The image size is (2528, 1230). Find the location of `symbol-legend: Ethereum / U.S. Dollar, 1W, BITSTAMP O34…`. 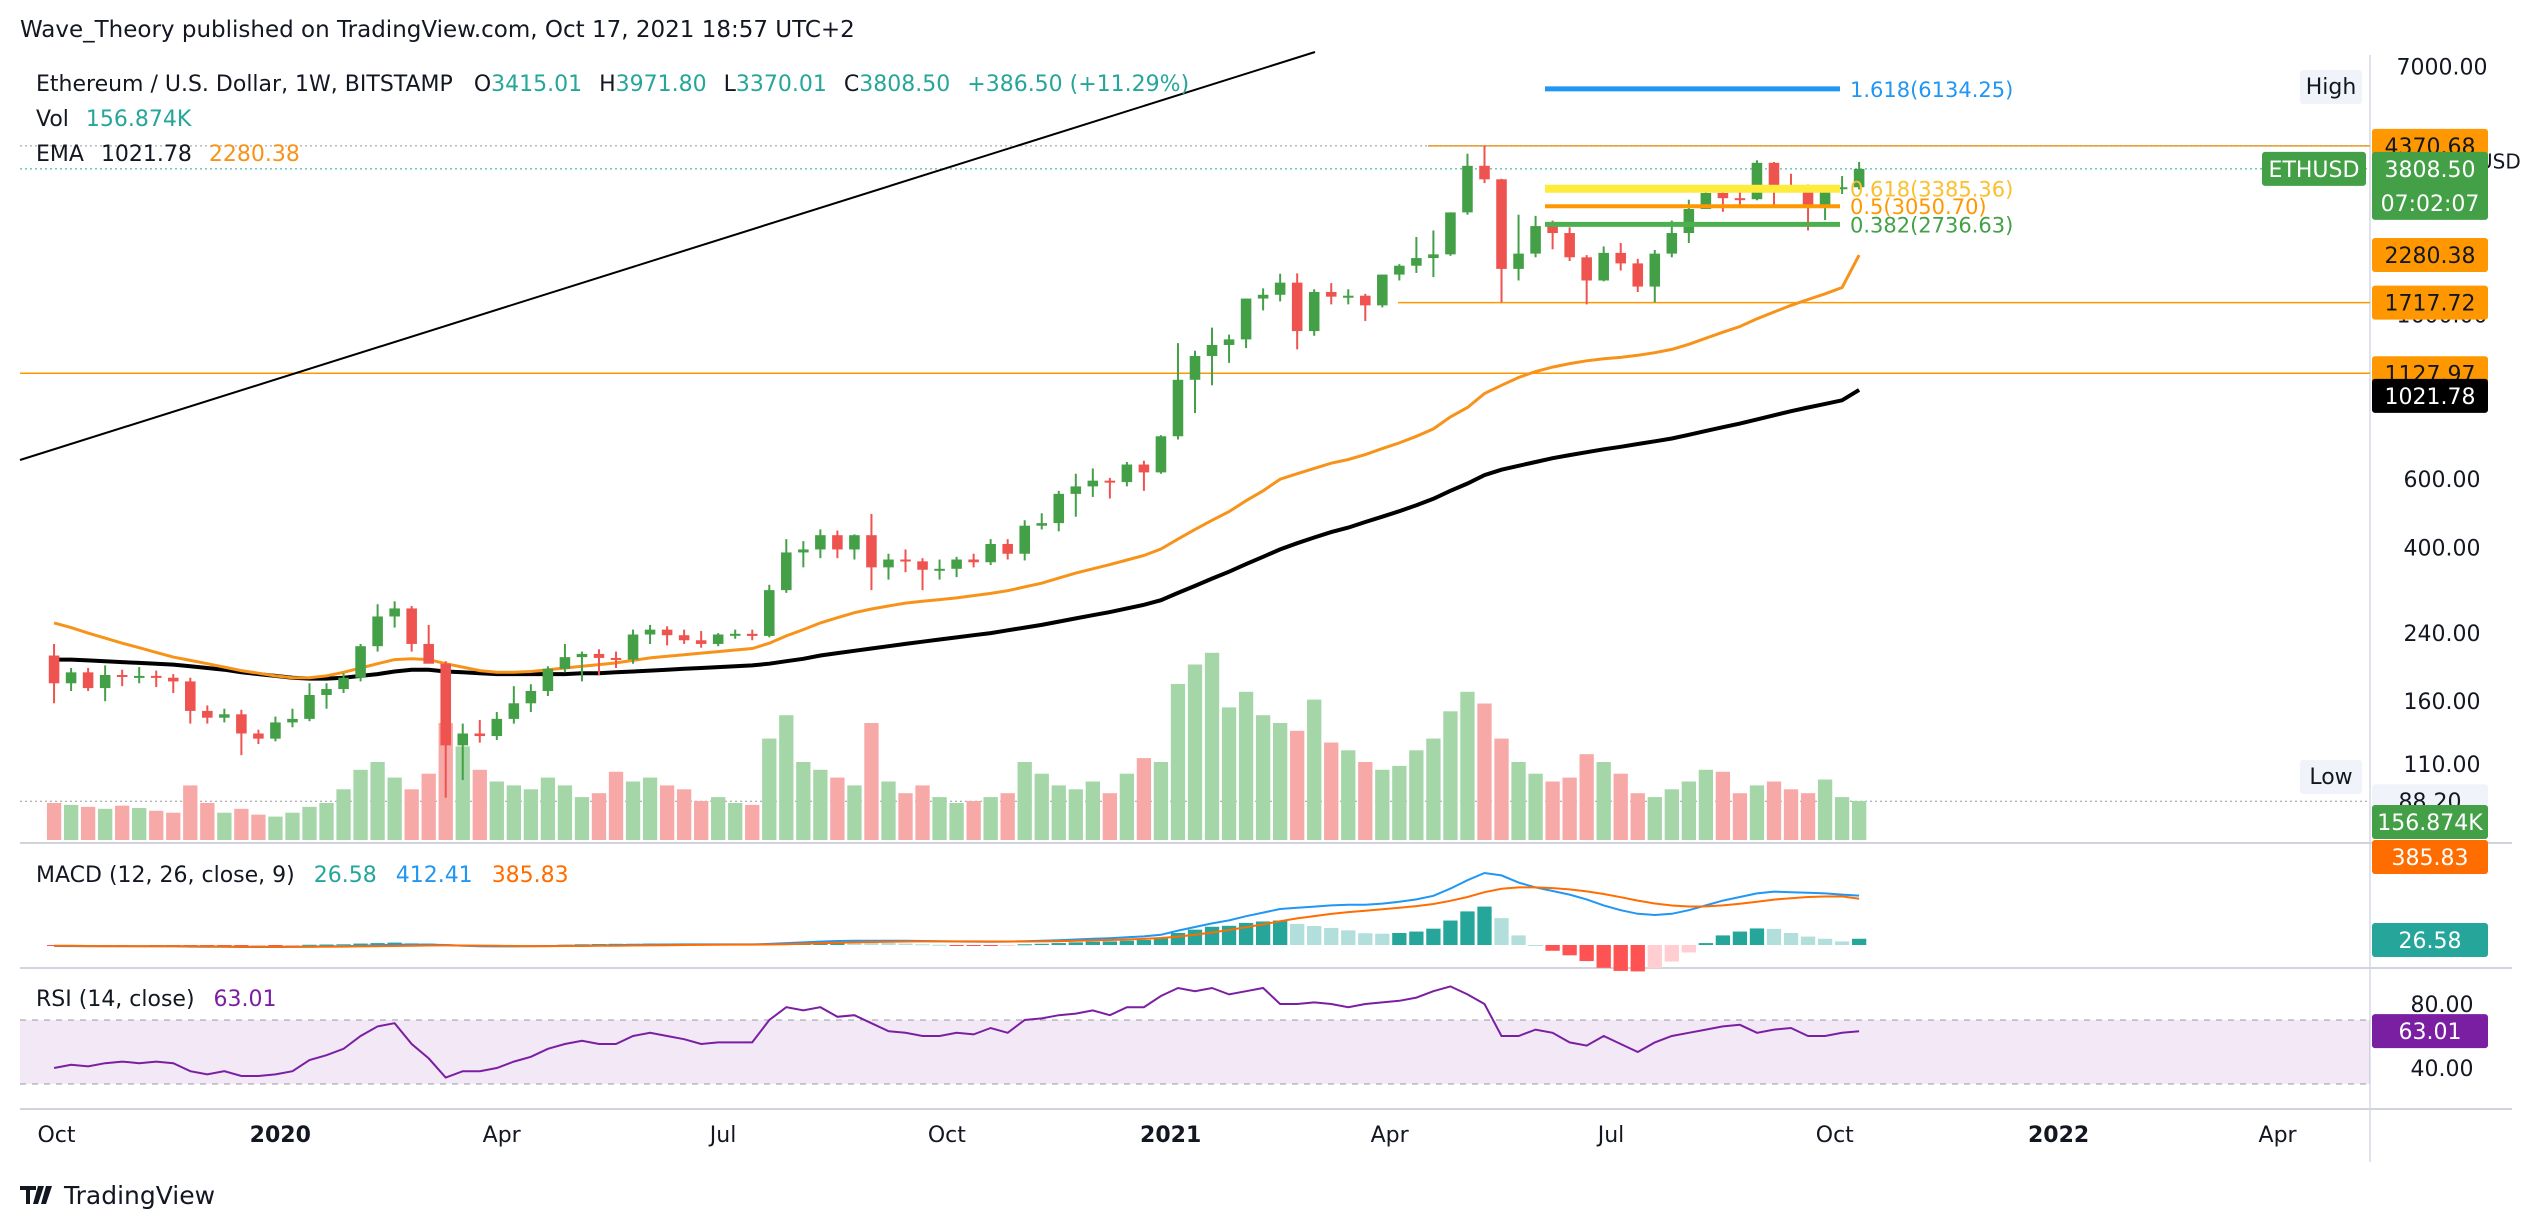

symbol-legend: Ethereum / U.S. Dollar, 1W, BITSTAMP O34… is located at coordinates (612, 84).